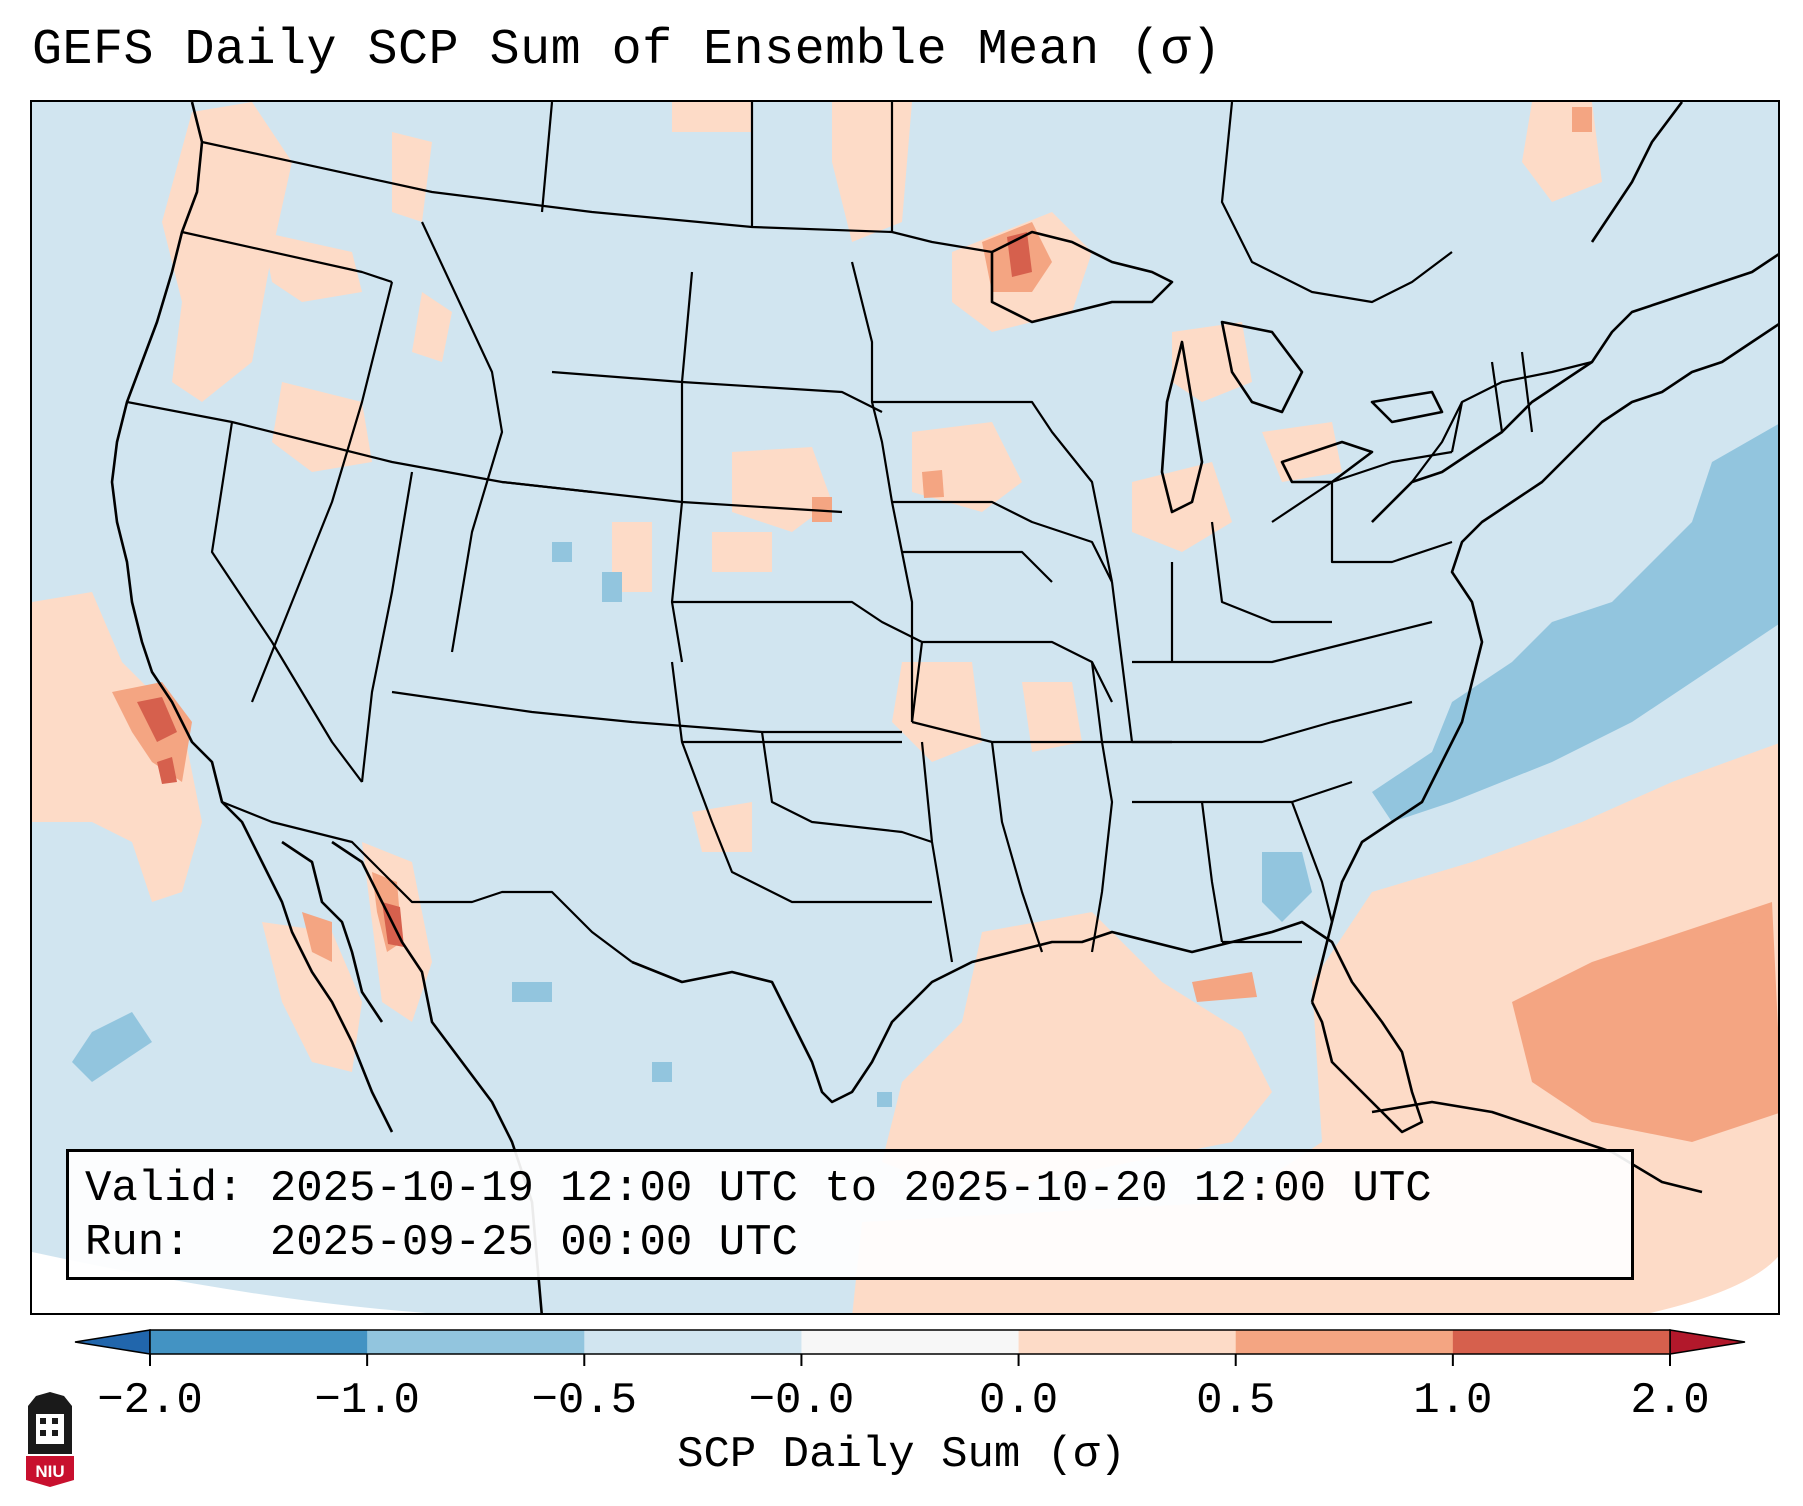  What do you see at coordinates (112, 1342) in the screenshot?
I see `colorbar-under-extend` at bounding box center [112, 1342].